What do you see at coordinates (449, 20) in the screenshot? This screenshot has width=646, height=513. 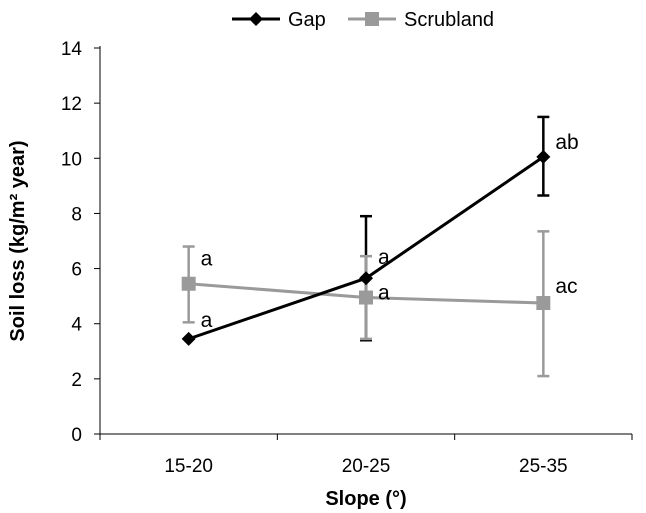 I see `legend-label-scrubland: Scrubland` at bounding box center [449, 20].